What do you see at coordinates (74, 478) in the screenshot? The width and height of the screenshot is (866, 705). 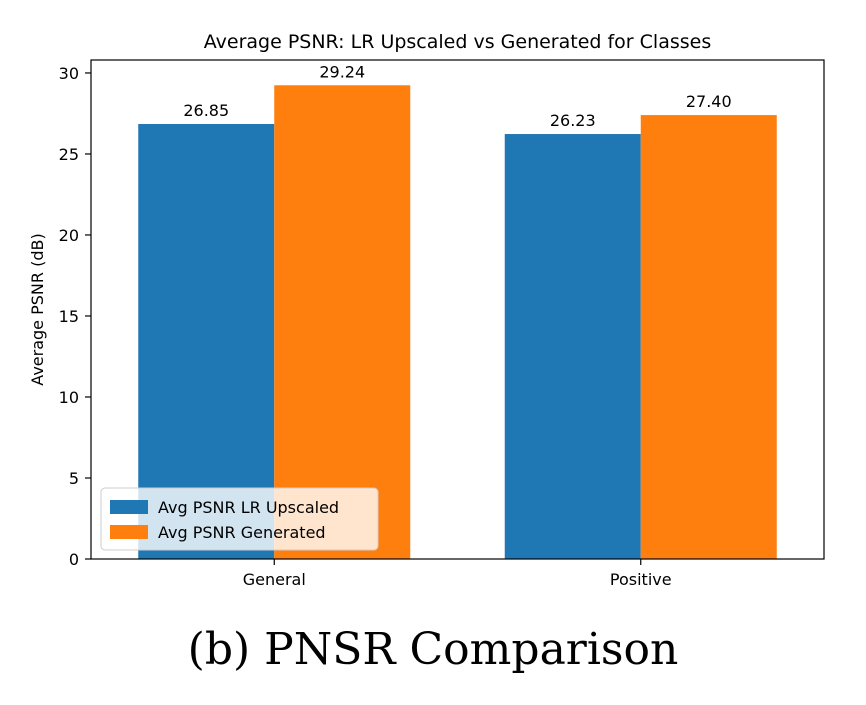 I see `y-tick-label: 5` at bounding box center [74, 478].